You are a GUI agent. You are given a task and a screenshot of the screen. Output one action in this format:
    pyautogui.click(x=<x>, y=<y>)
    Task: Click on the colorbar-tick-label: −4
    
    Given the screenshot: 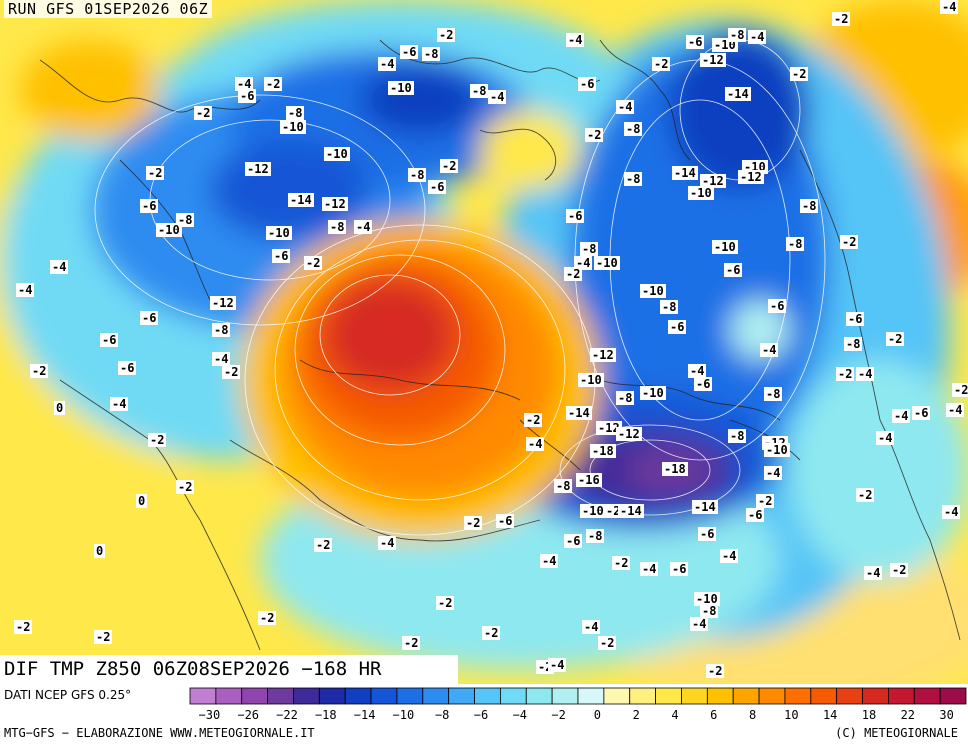 What is the action you would take?
    pyautogui.click(x=520, y=715)
    